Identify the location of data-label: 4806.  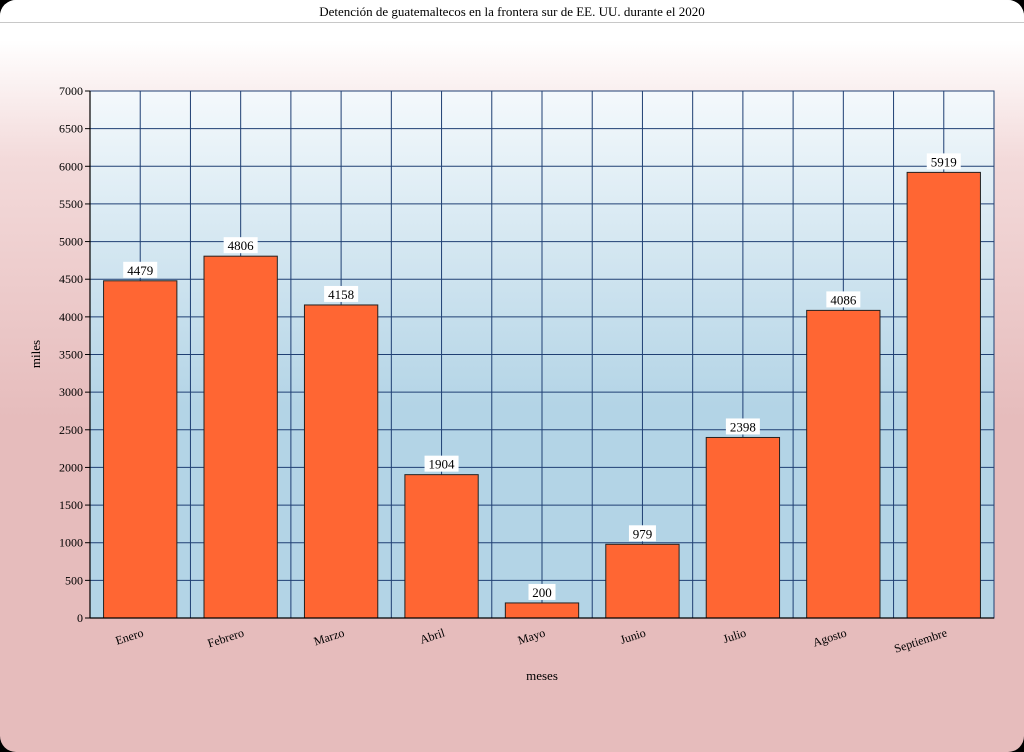
(241, 245).